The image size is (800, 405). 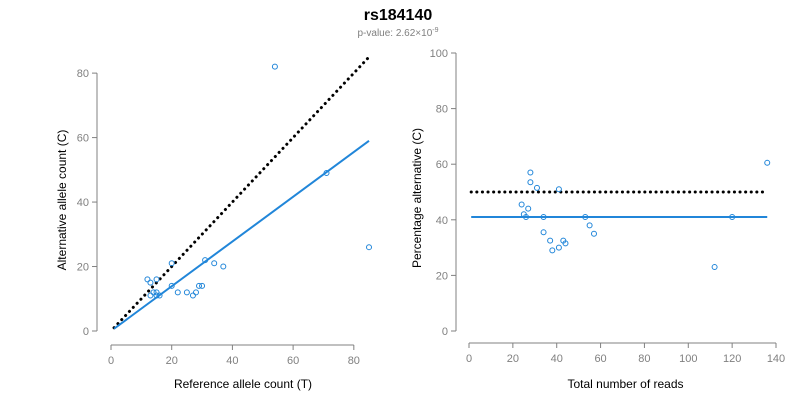 I want to click on x-axis-label: Total number of reads, so click(x=625, y=384).